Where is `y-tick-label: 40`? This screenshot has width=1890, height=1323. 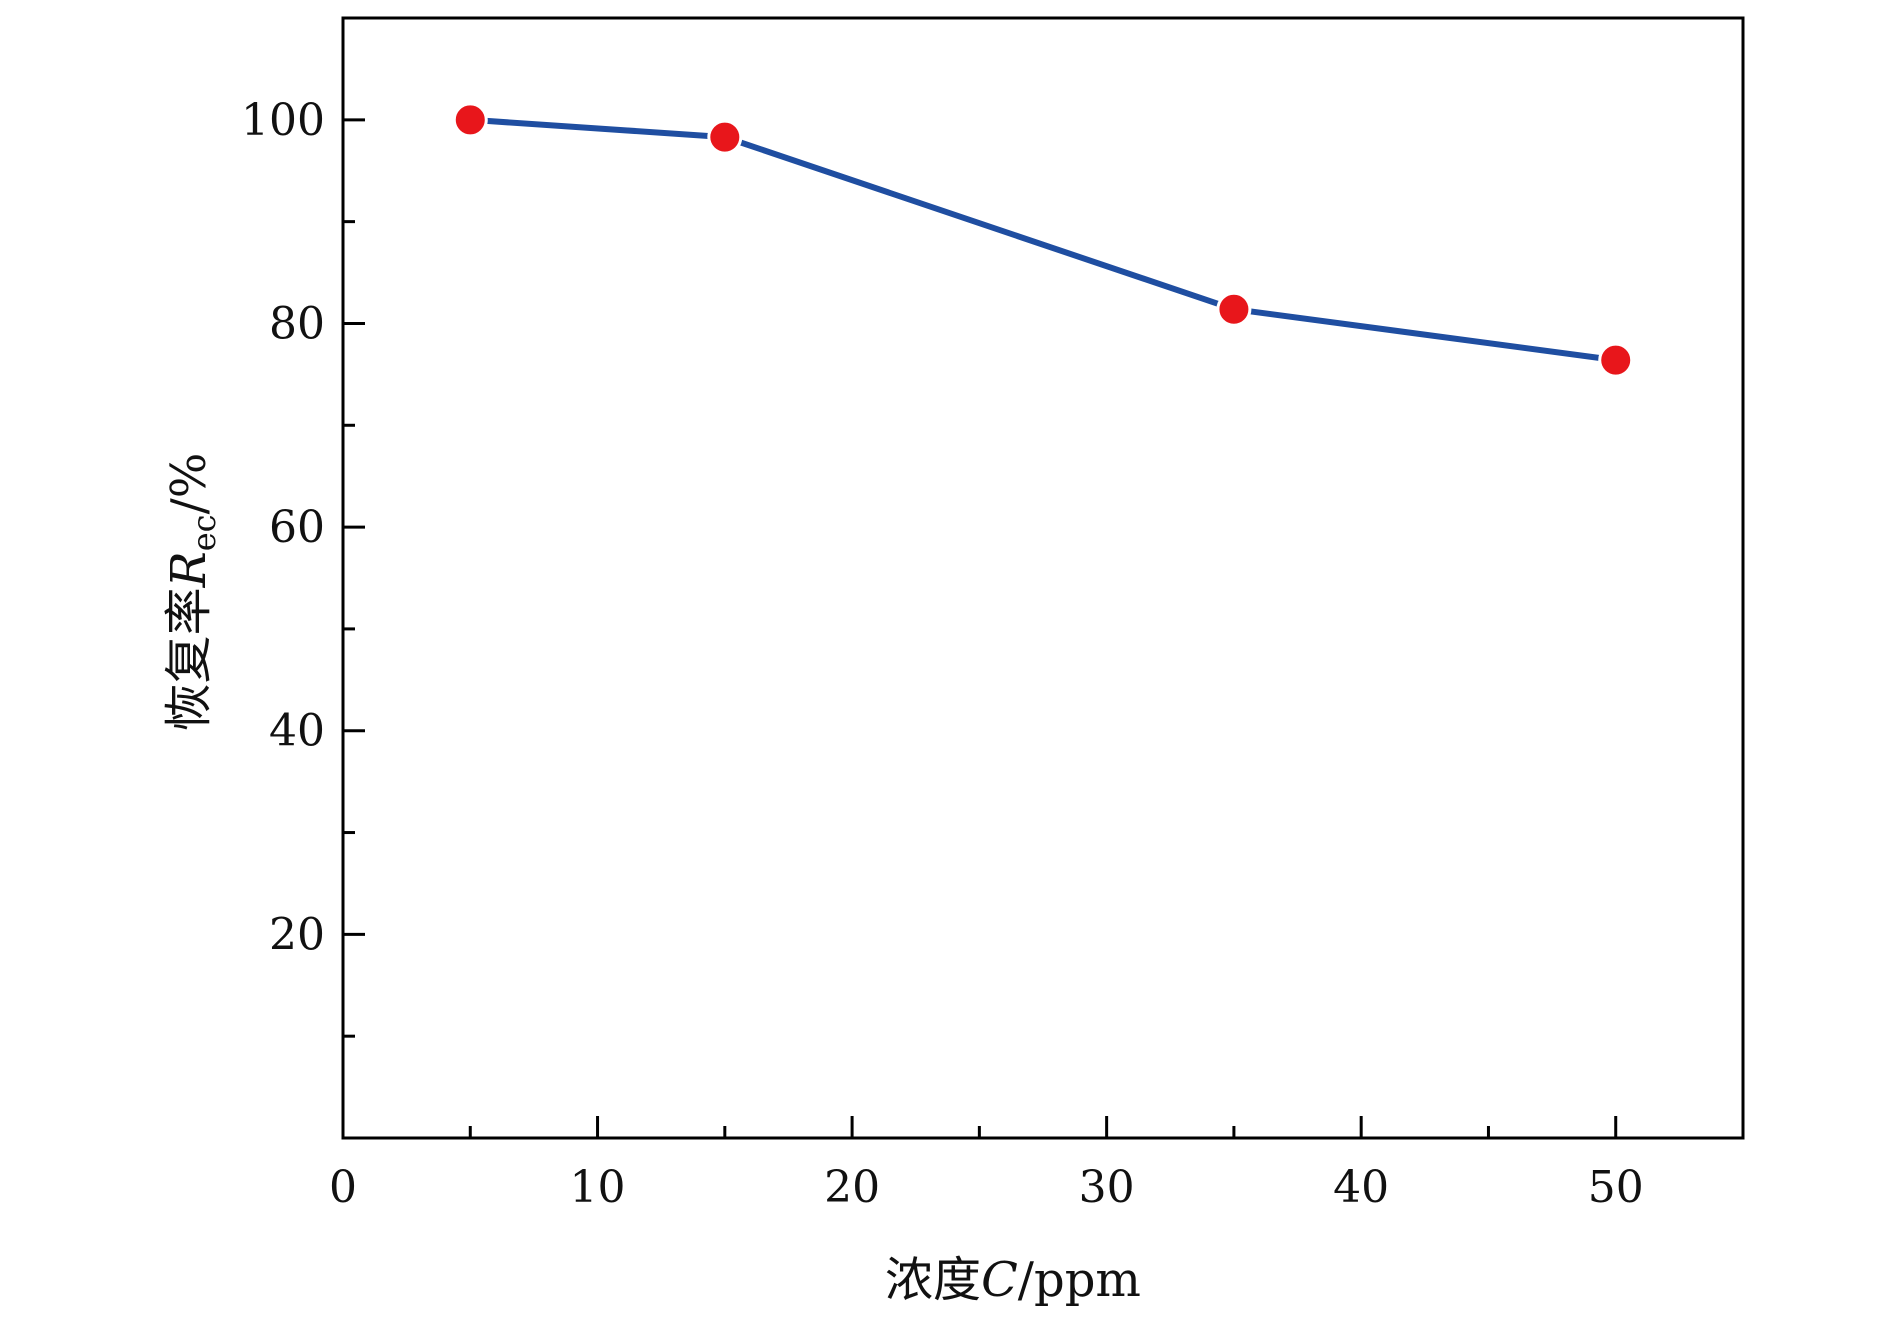
y-tick-label: 40 is located at coordinates (297, 731).